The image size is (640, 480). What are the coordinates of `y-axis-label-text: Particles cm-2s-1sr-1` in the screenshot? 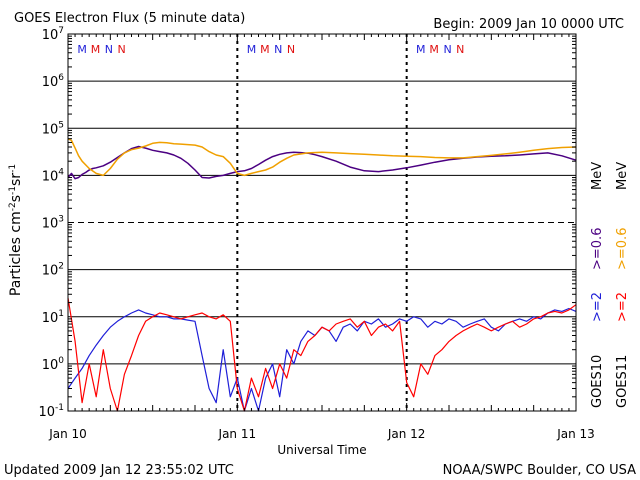 It's located at (16, 230).